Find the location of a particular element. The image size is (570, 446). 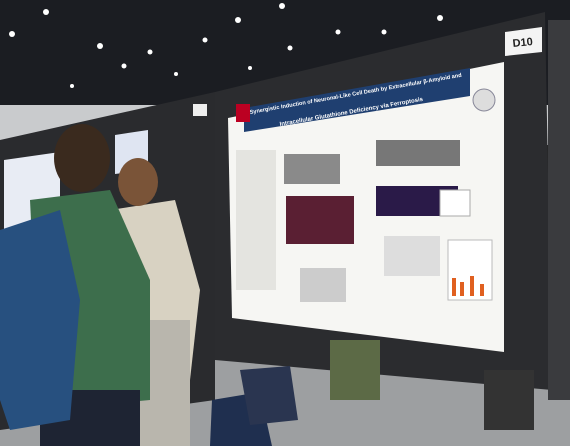

board-edge is located at coordinates (559, 210).